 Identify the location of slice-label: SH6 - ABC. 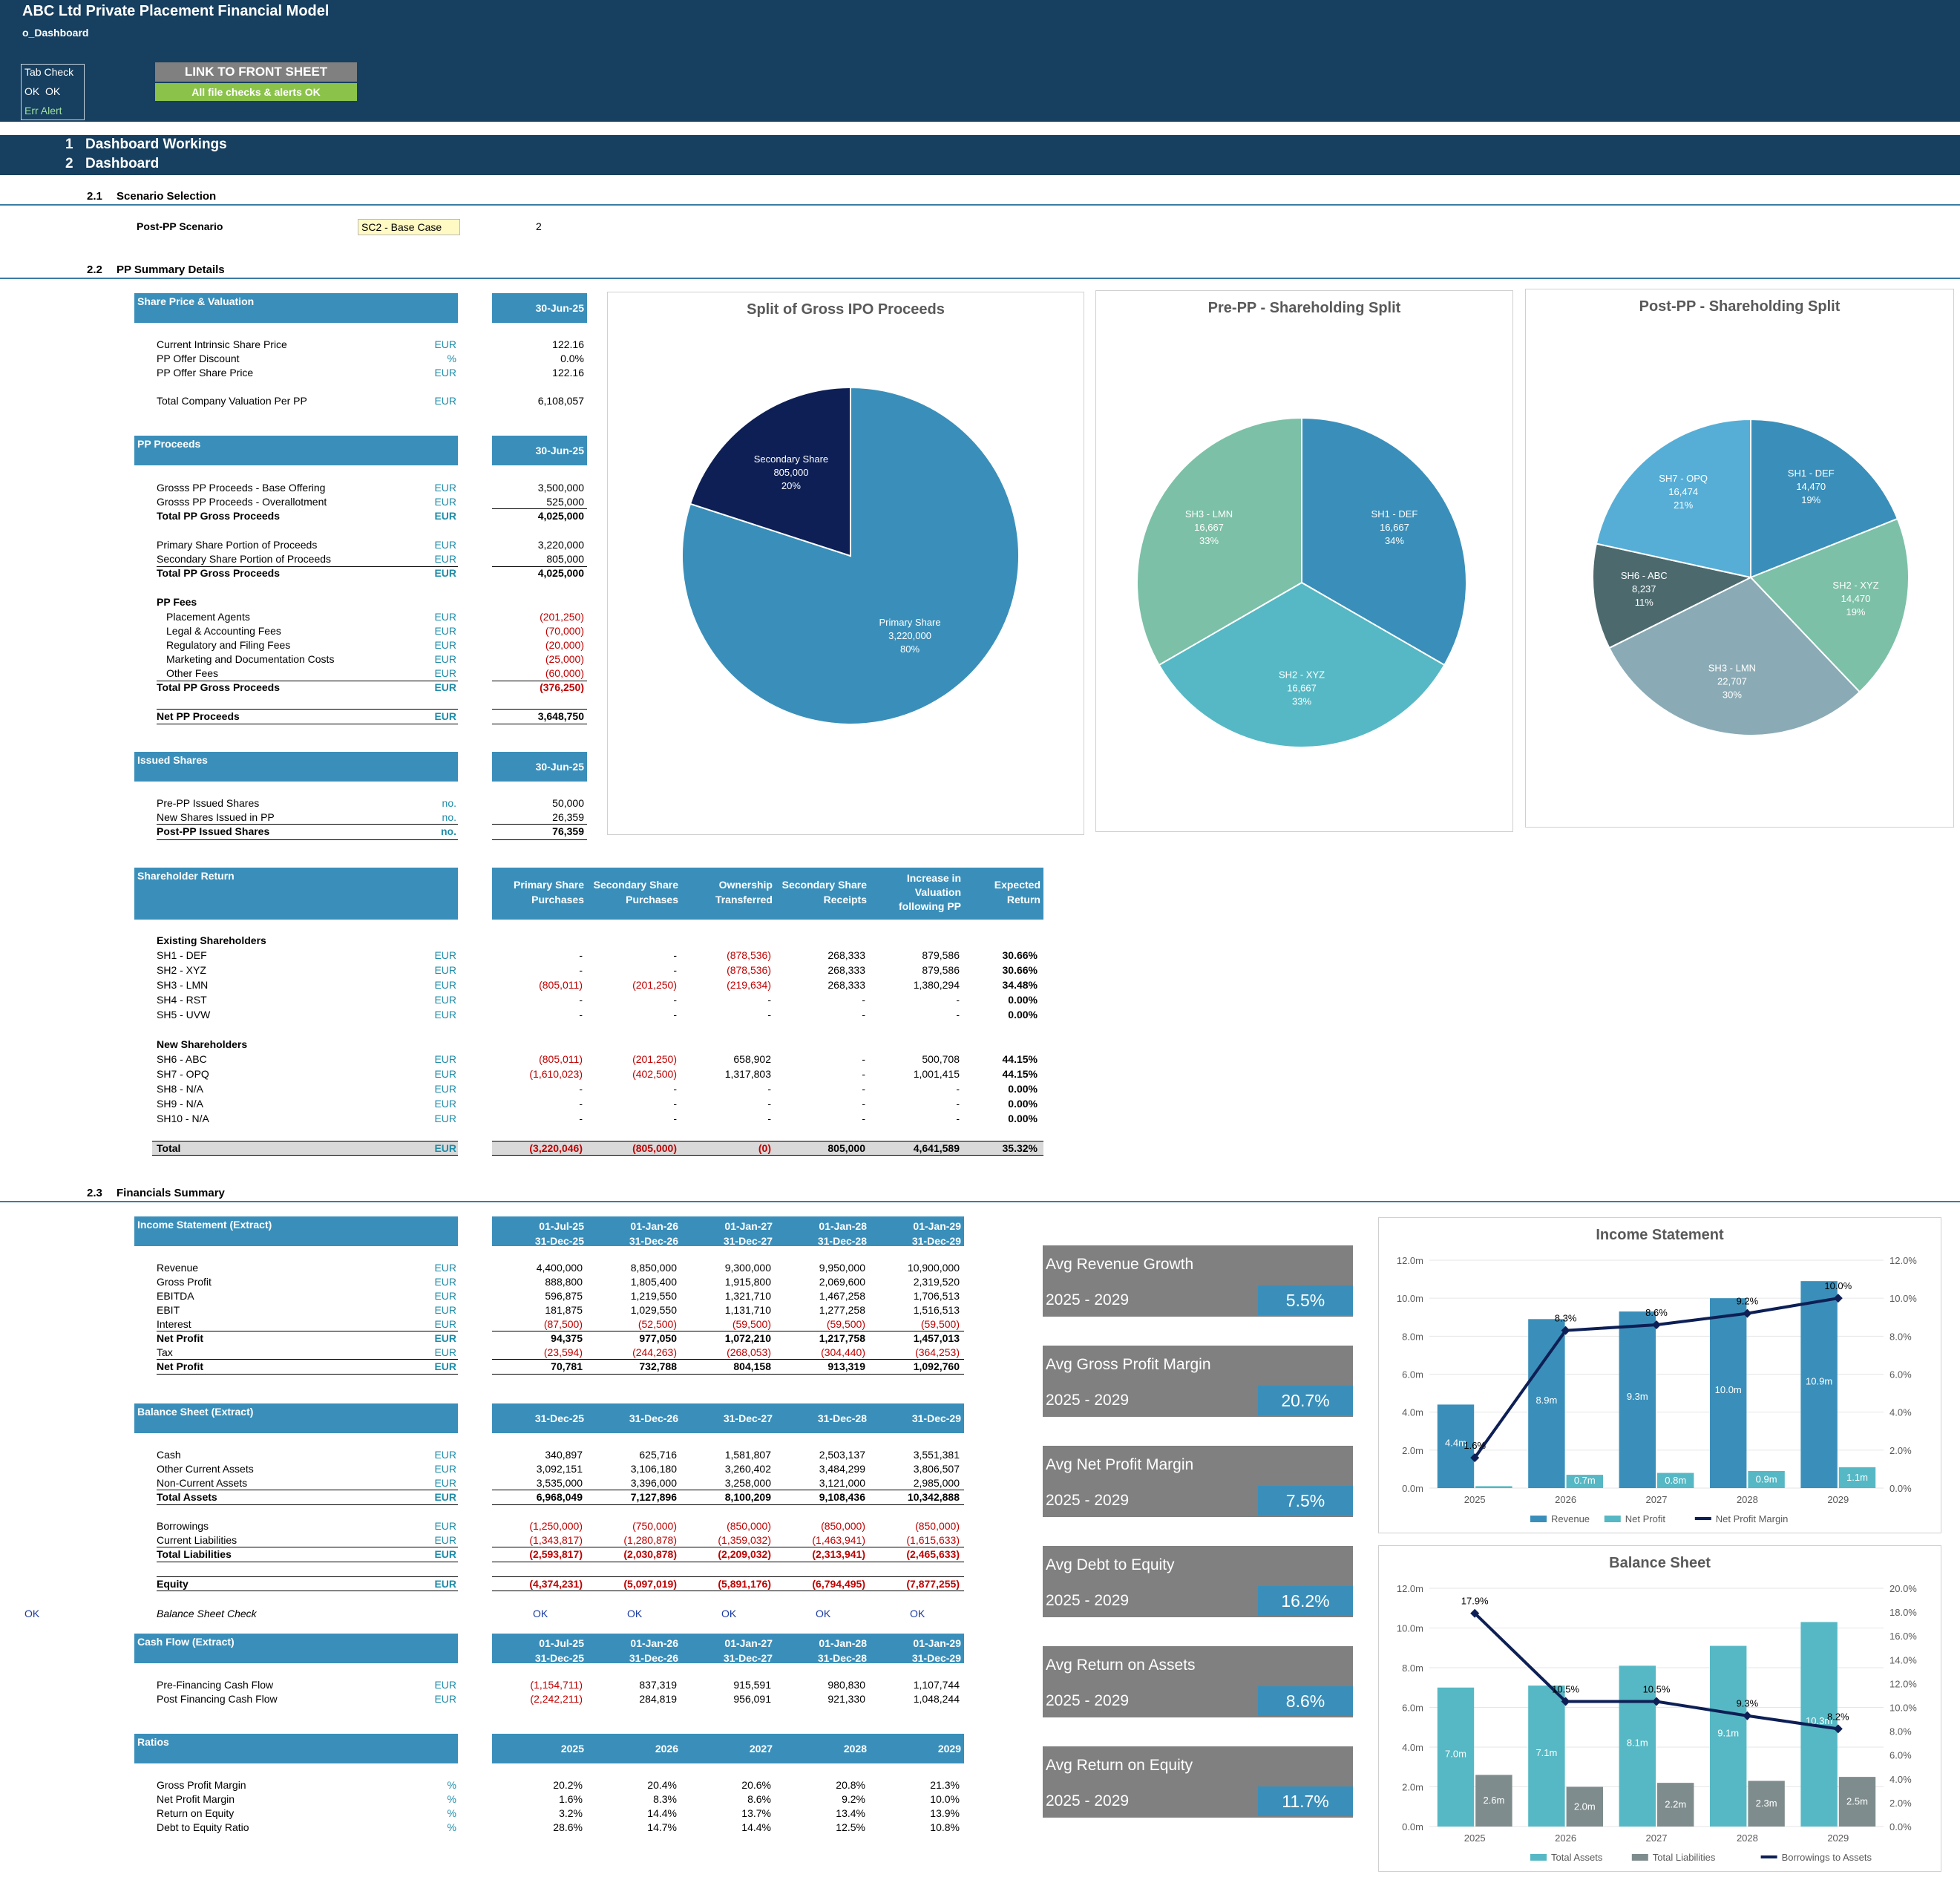
(1644, 575).